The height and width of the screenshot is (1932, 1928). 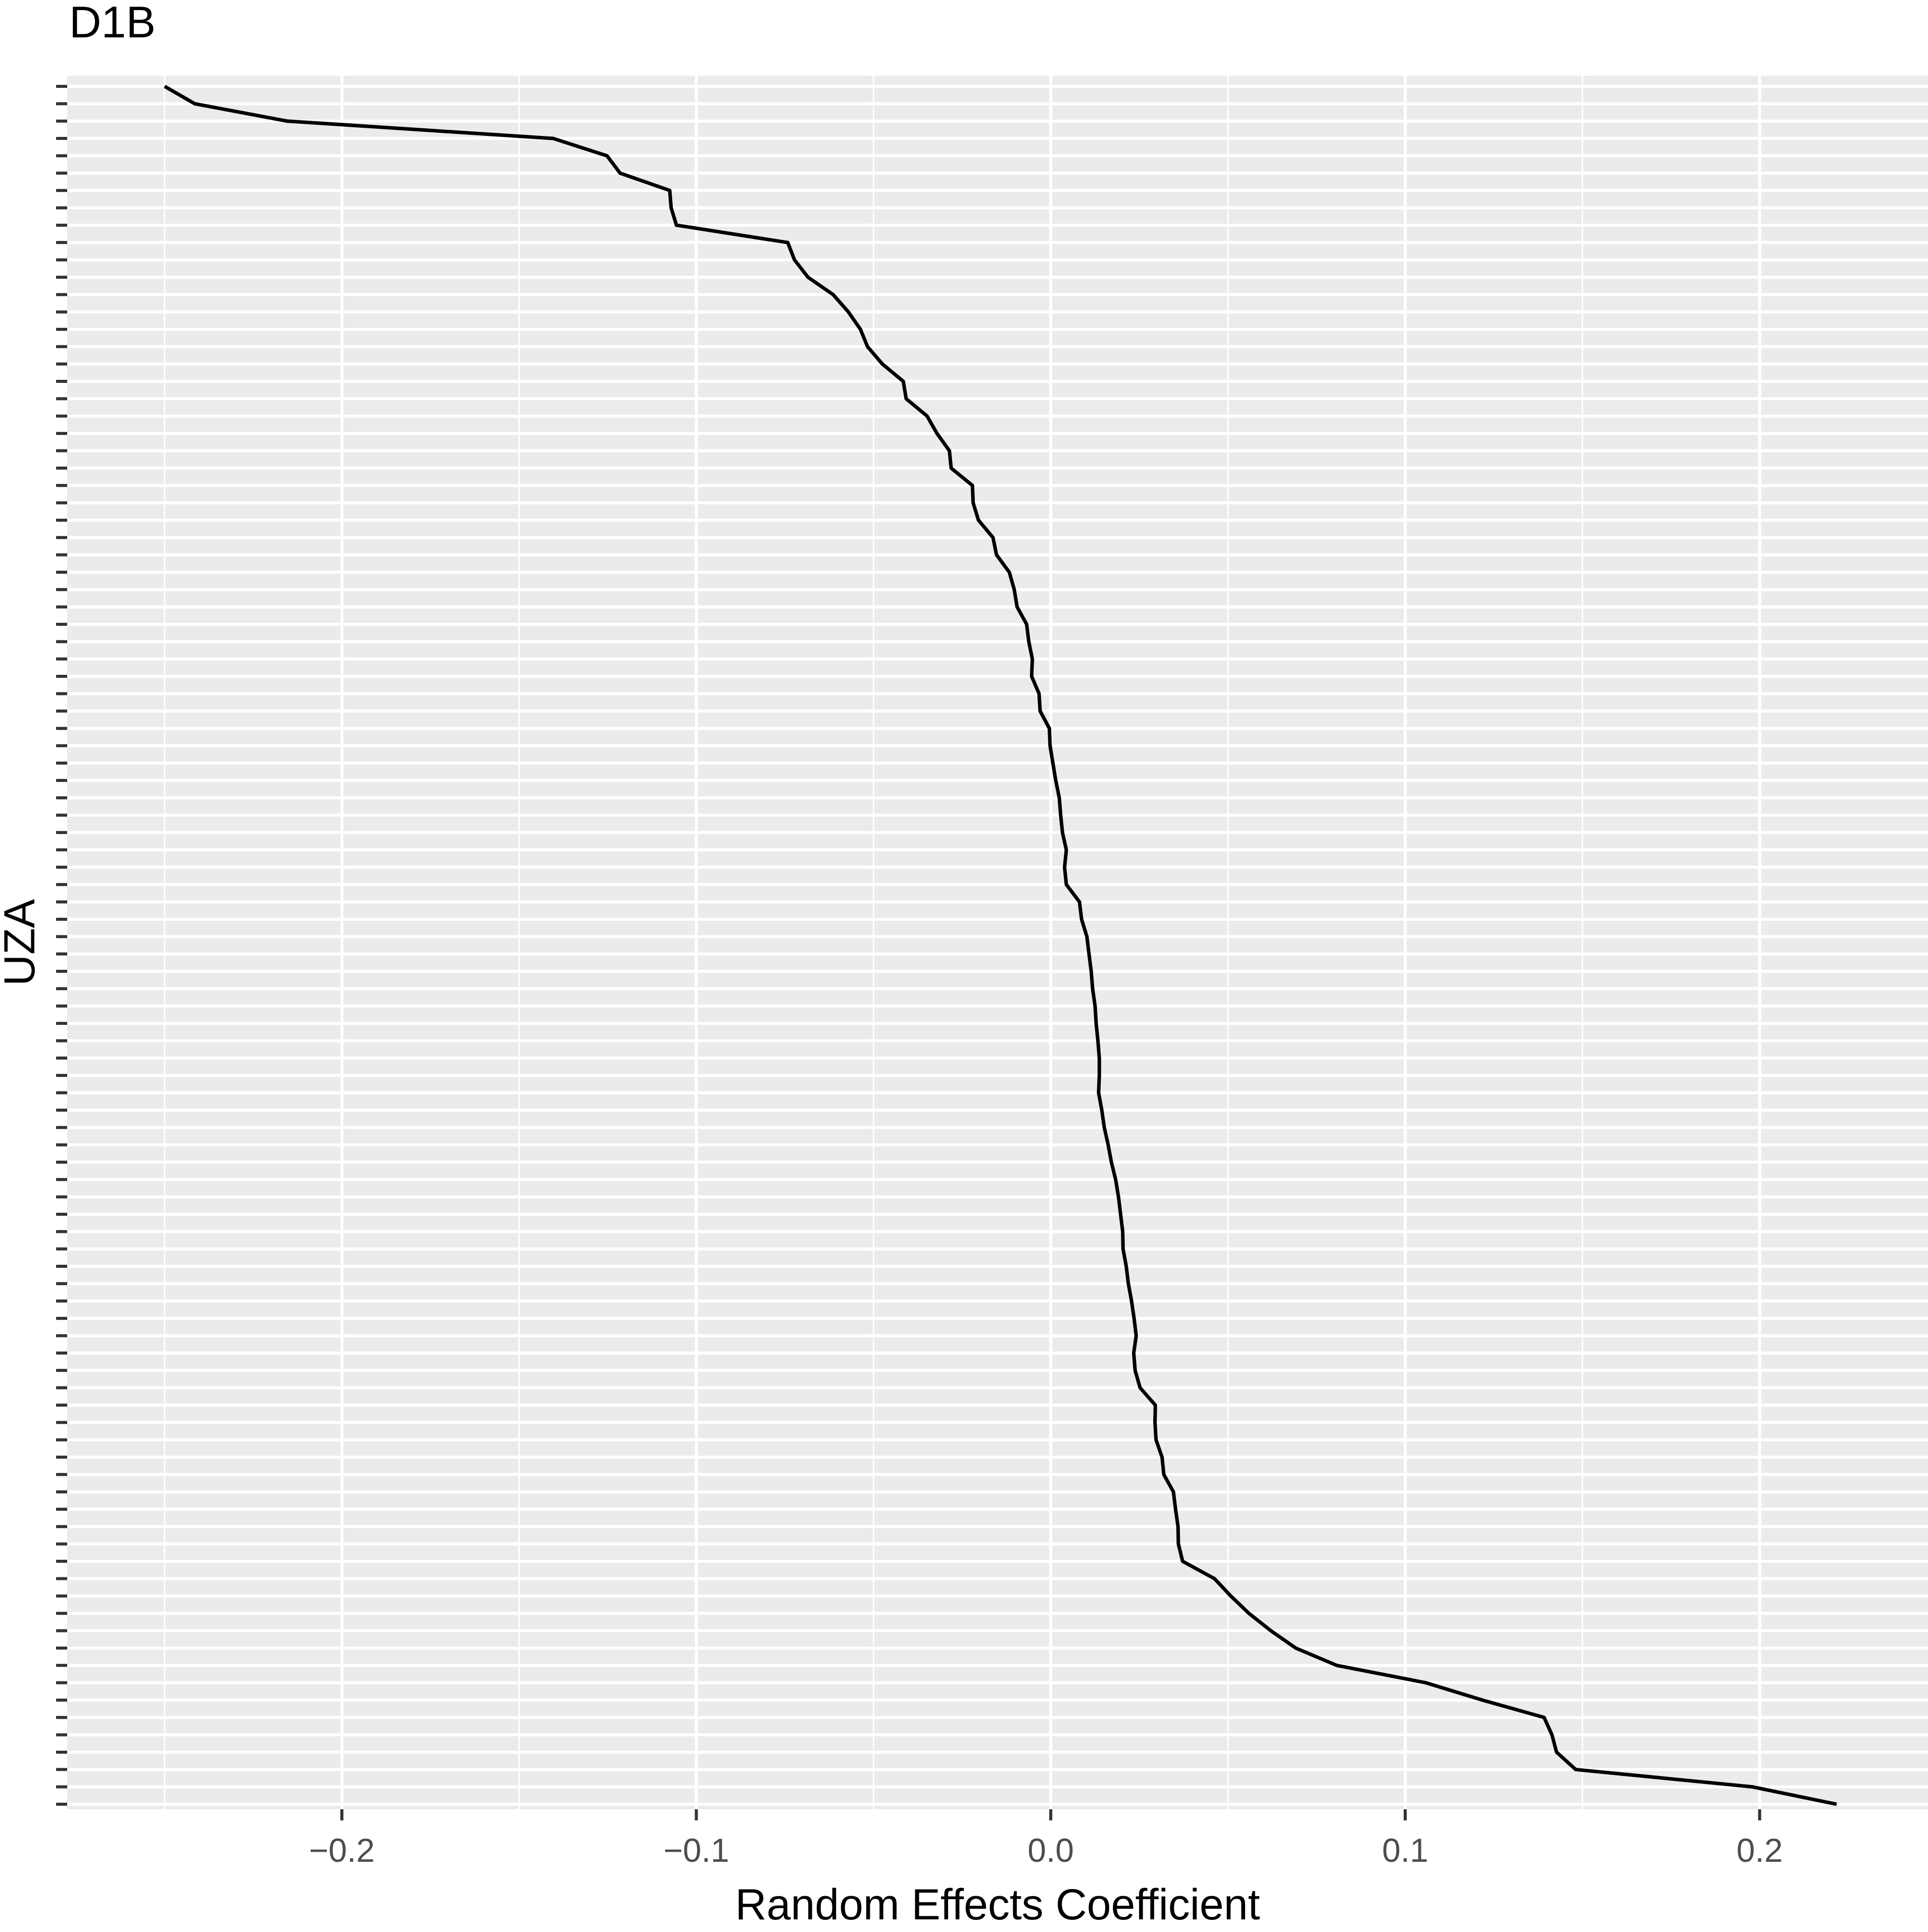 I want to click on x-axis-title: Random Effects Coefficient, so click(x=998, y=1905).